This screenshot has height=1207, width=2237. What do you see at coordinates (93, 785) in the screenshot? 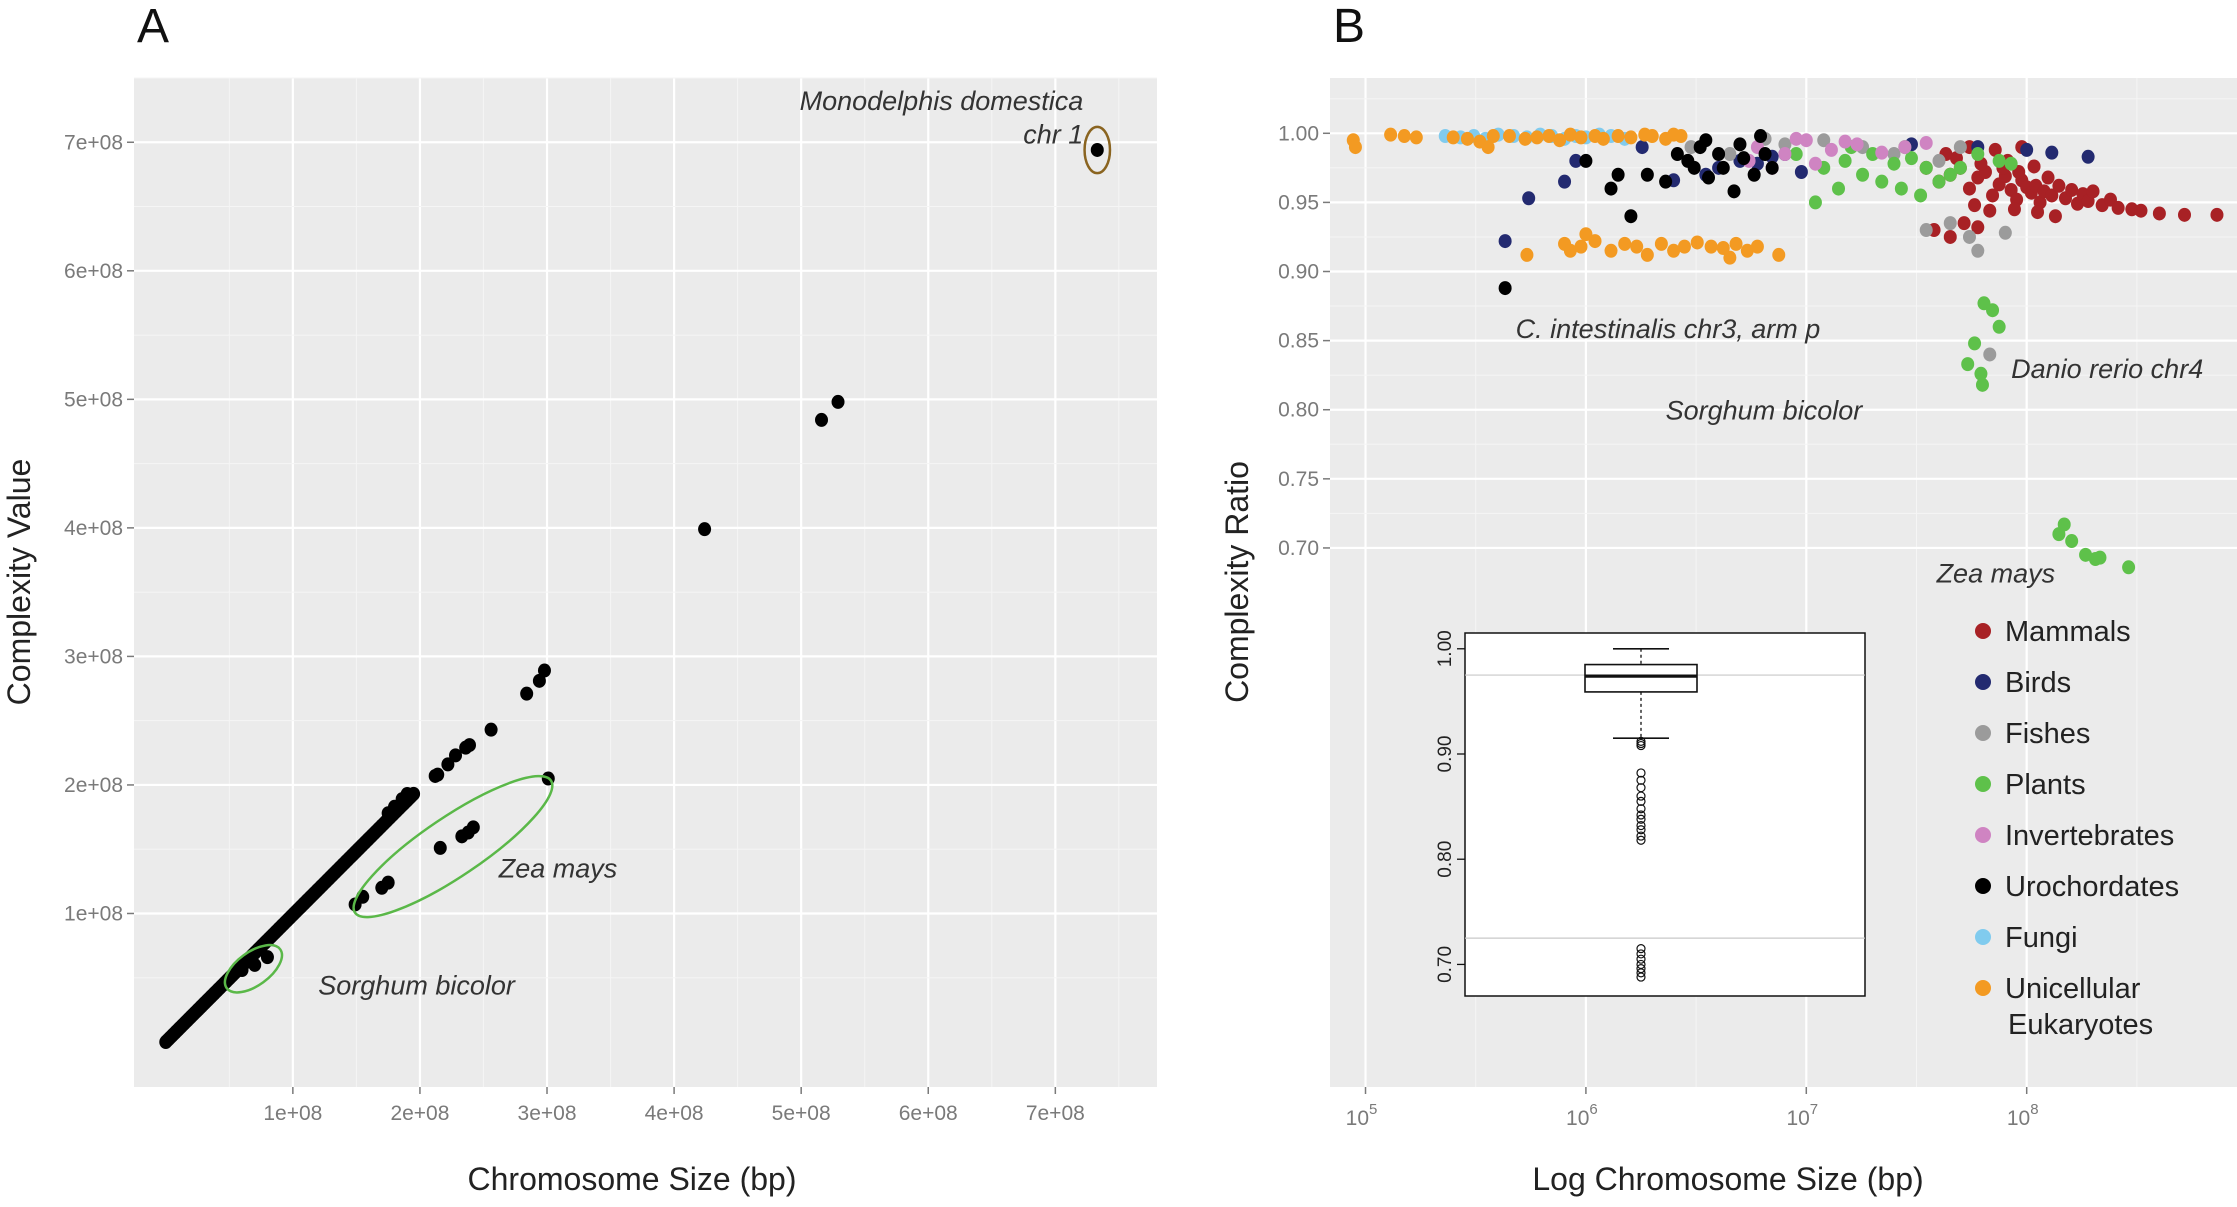
I see `panel-a-y-tick-label: 2e+08` at bounding box center [93, 785].